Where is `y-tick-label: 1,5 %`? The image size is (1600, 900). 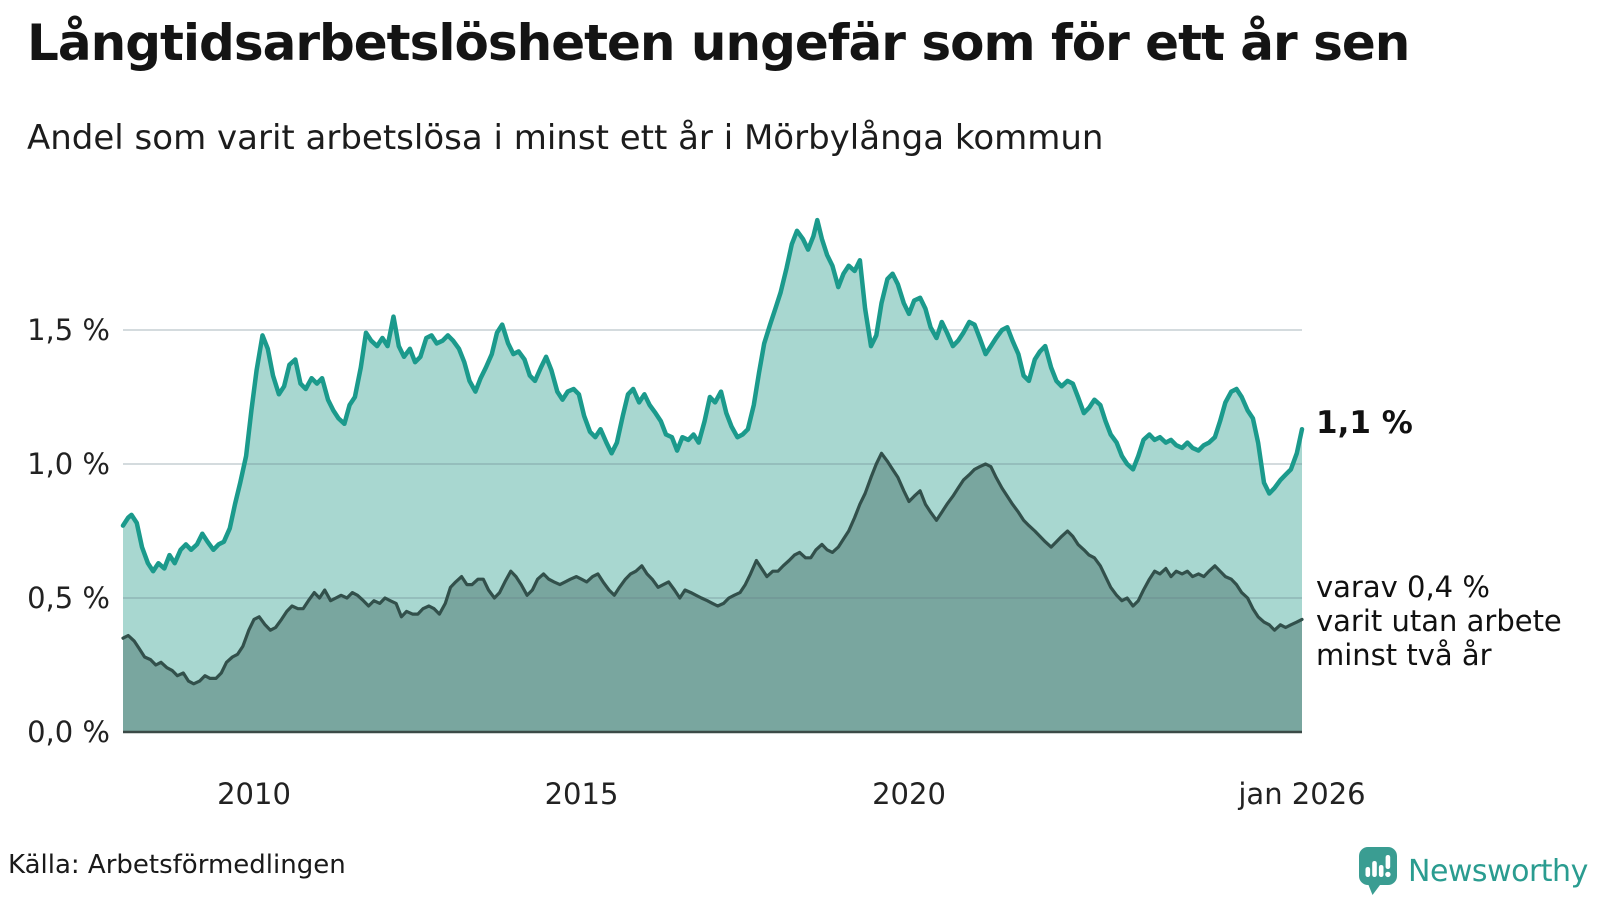
y-tick-label: 1,5 % is located at coordinates (68, 330).